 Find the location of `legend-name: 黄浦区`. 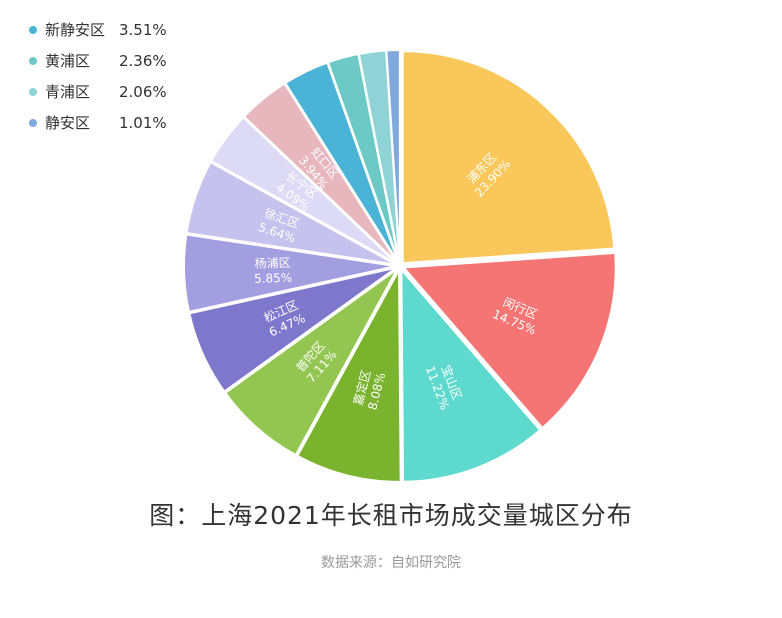

legend-name: 黄浦区 is located at coordinates (67, 61).